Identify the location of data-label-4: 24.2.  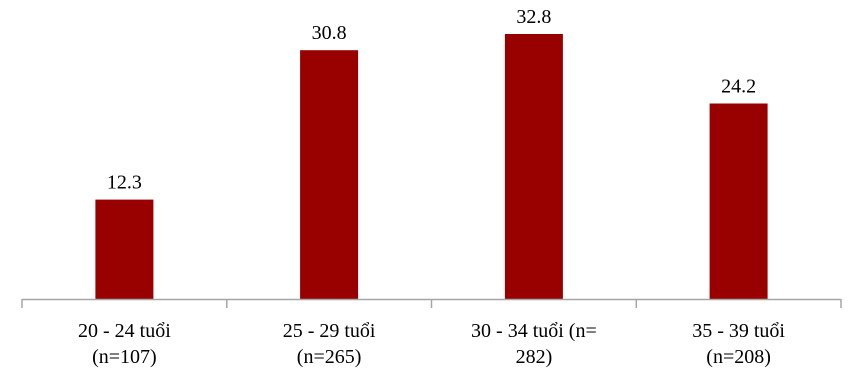
(738, 87).